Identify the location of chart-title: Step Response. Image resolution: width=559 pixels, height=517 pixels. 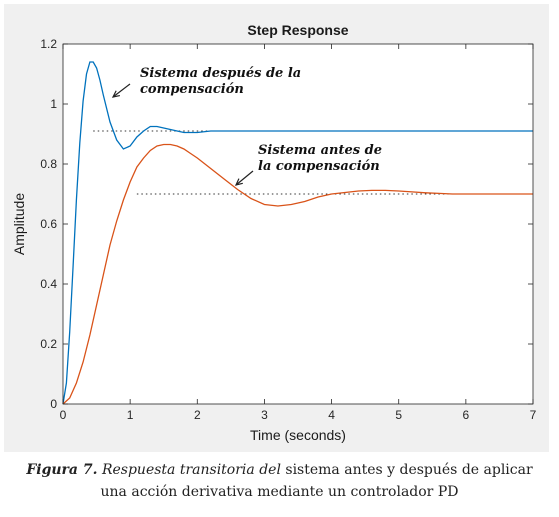
(297, 30).